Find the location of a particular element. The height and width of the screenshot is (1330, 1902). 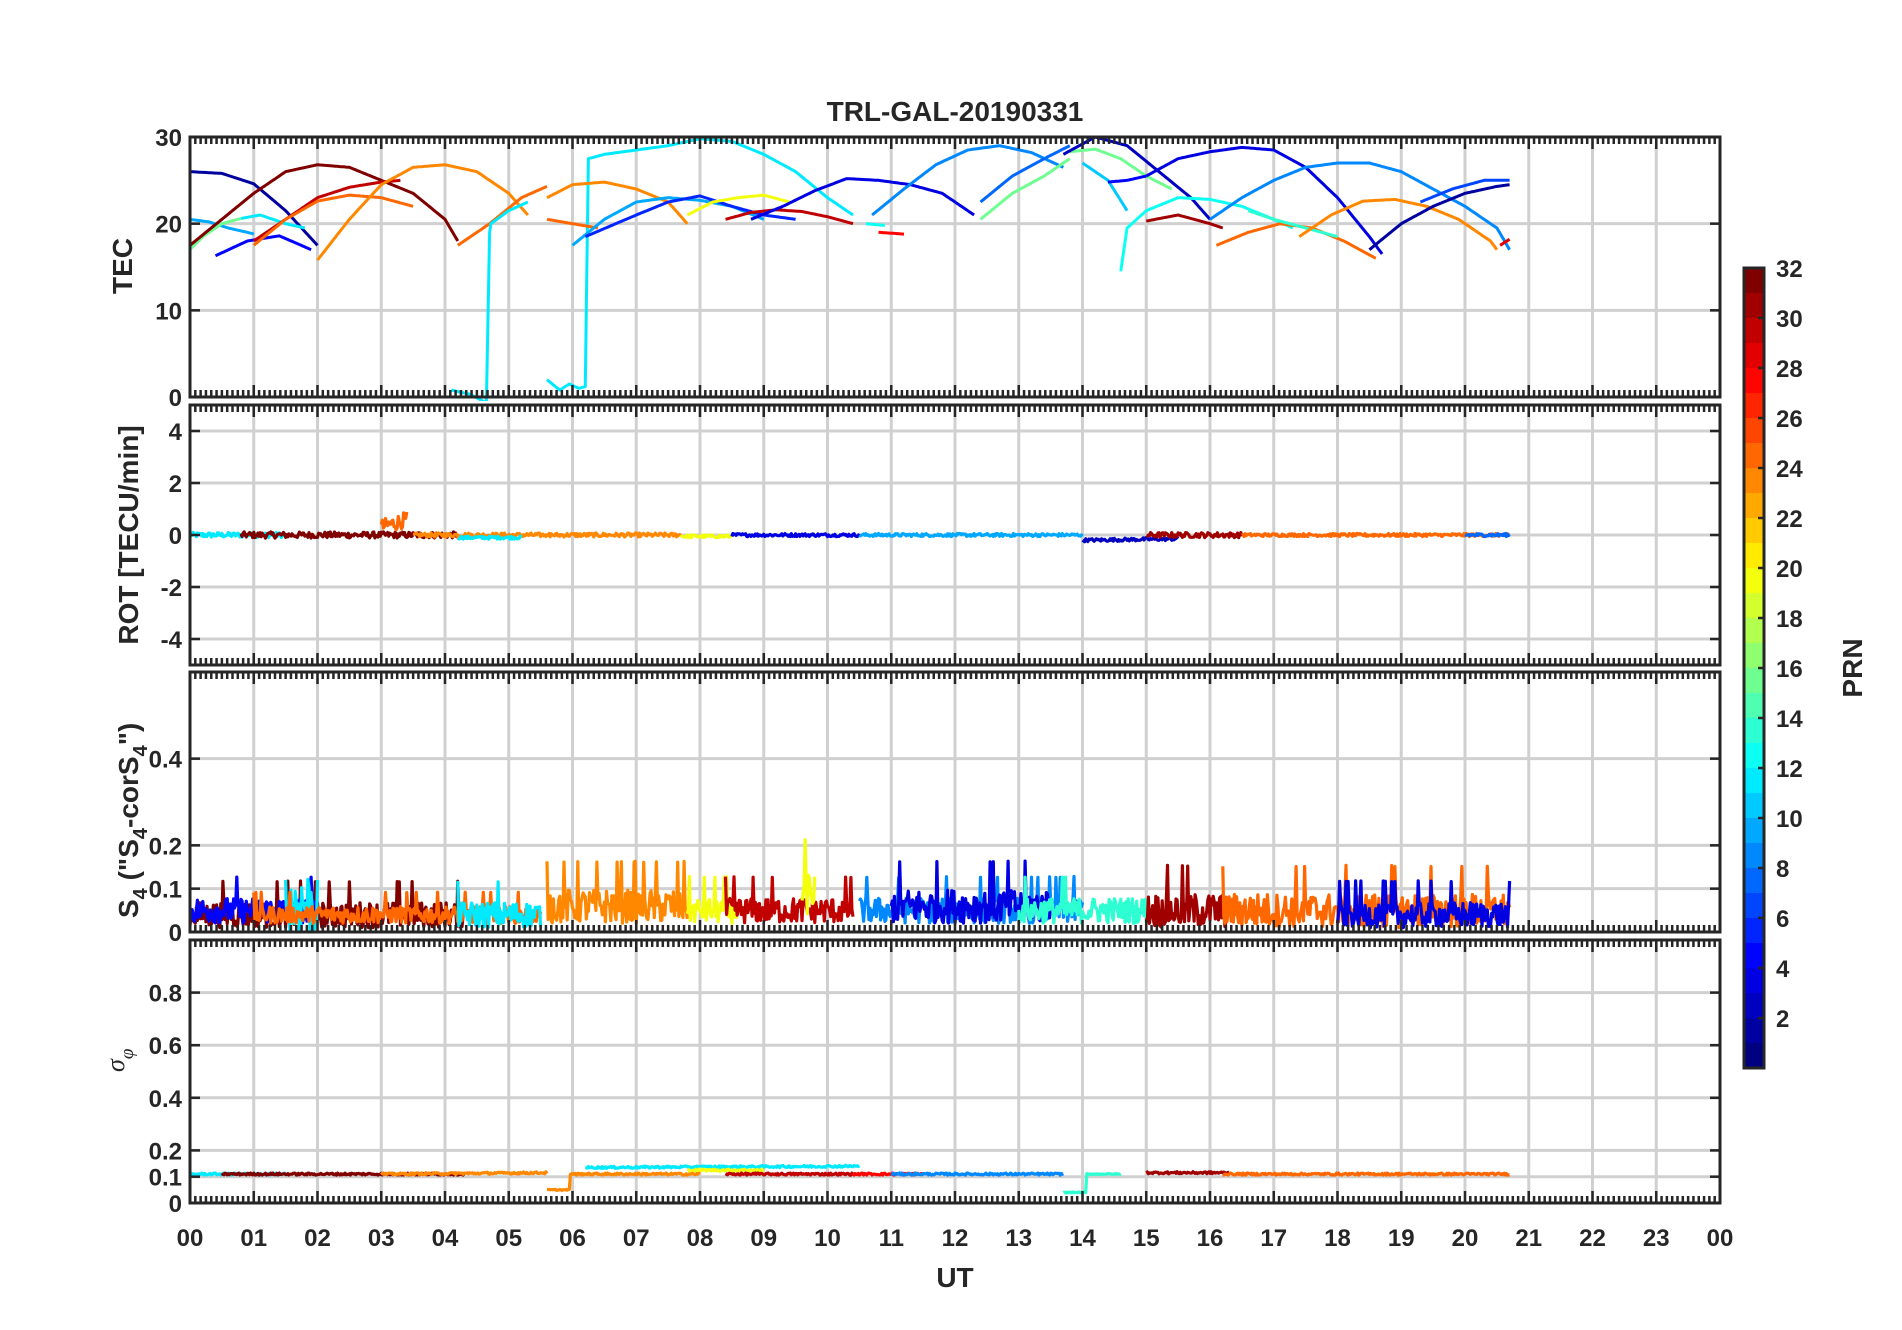

colorbar-tick-label: 10 is located at coordinates (1789, 819).